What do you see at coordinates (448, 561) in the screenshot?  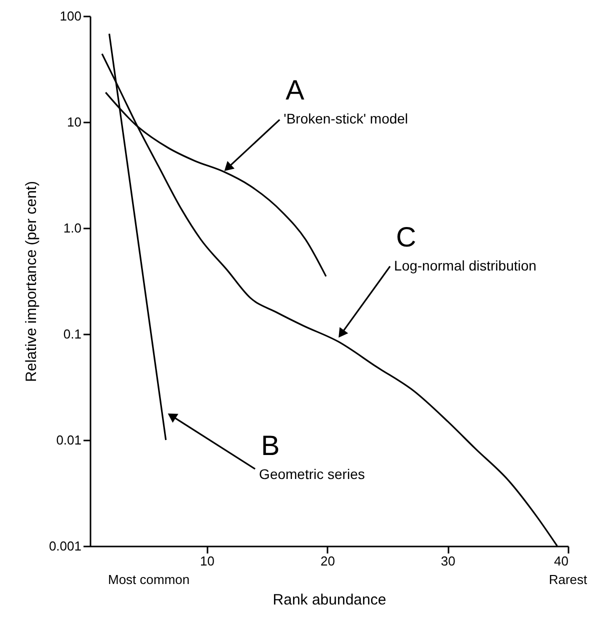 I see `x-tick-label: 30` at bounding box center [448, 561].